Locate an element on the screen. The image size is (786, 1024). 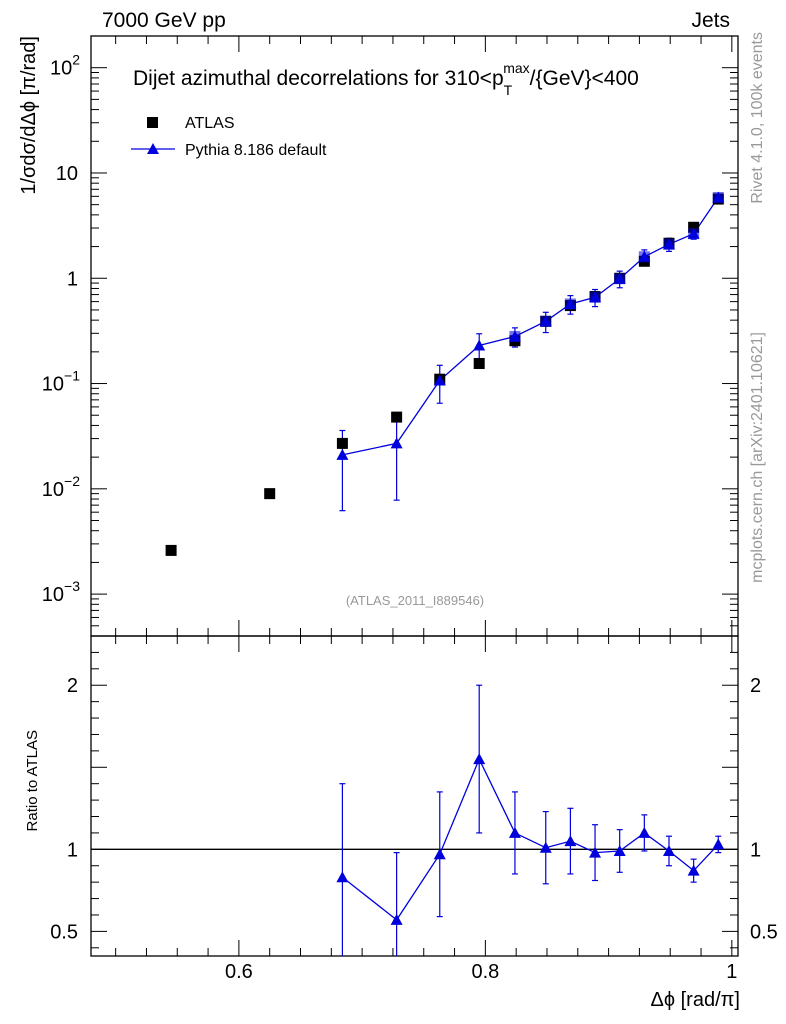
x-tick-labels: 0.6 0.8 1 is located at coordinates (481, 972).